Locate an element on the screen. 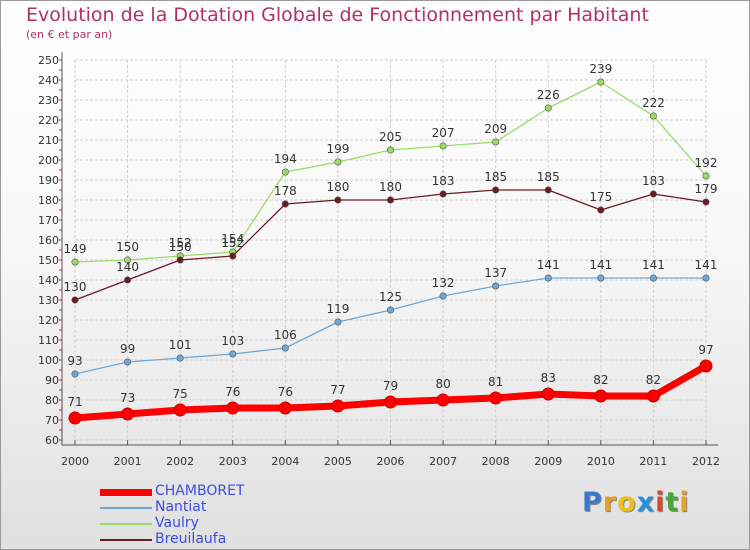  x-tick-label: 2011 is located at coordinates (653, 461).